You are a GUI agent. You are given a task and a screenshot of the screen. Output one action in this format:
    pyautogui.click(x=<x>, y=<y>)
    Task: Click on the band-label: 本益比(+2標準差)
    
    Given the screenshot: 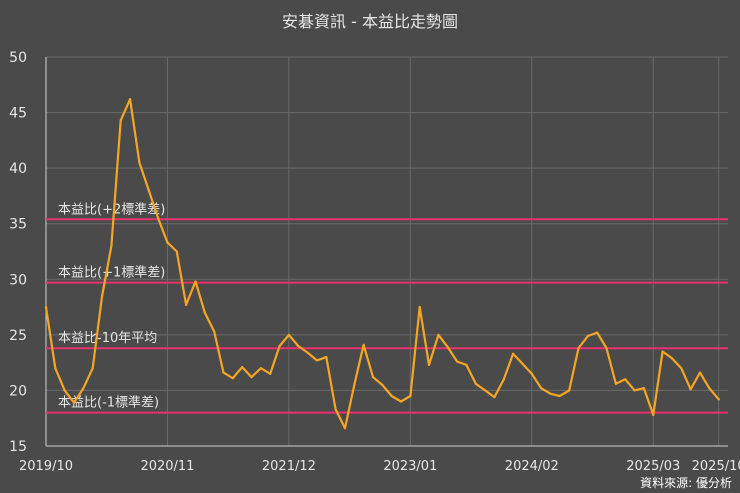 What is the action you would take?
    pyautogui.click(x=111, y=209)
    